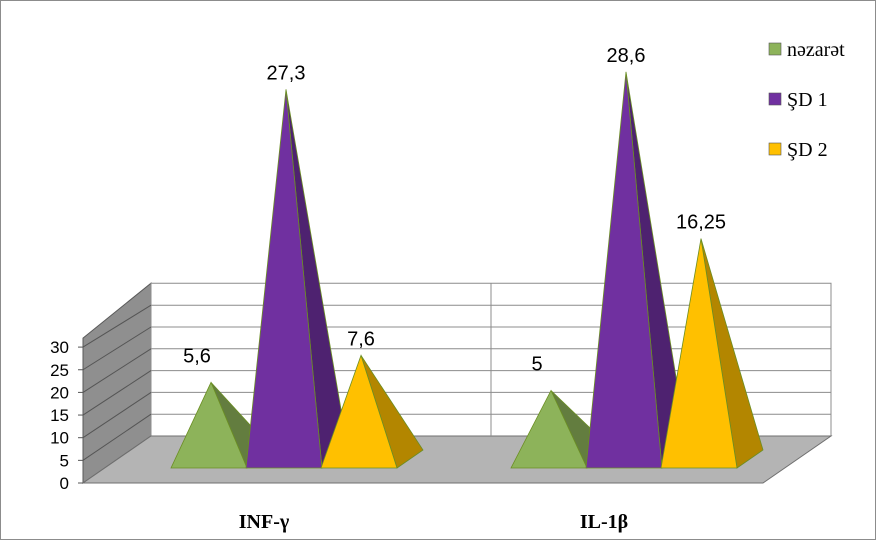 The image size is (876, 541). Describe the element at coordinates (64, 460) in the screenshot. I see `y-tick-label: 5` at that location.